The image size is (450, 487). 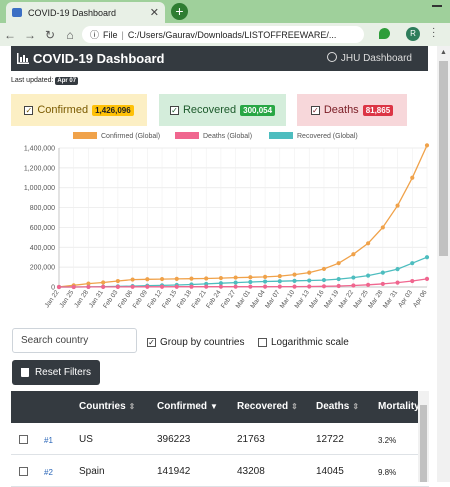 I want to click on reload-icon: ↻, so click(x=50, y=34).